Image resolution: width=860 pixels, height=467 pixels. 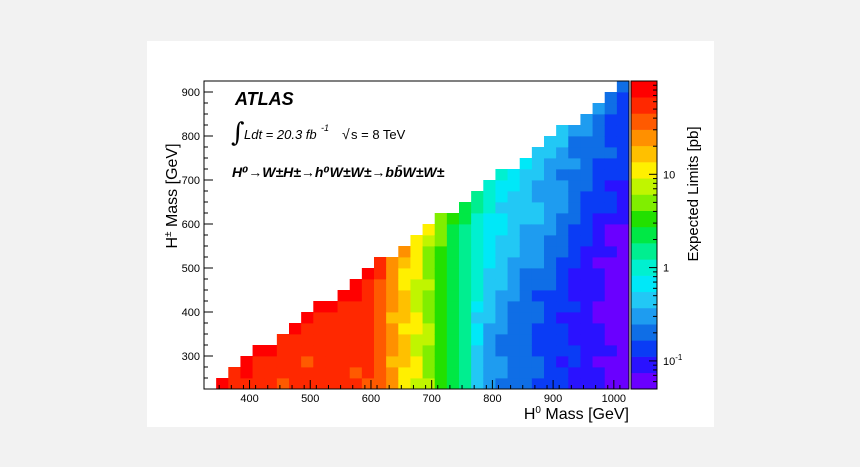 What do you see at coordinates (431, 399) in the screenshot?
I see `x-tick-label: 700` at bounding box center [431, 399].